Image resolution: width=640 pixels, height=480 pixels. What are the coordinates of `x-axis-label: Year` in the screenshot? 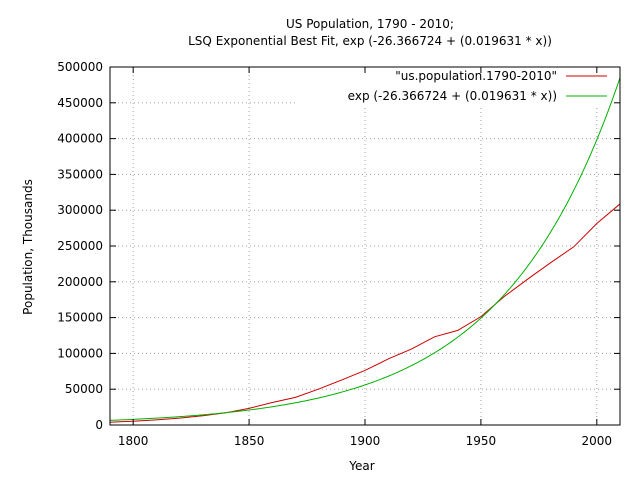 It's located at (361, 466).